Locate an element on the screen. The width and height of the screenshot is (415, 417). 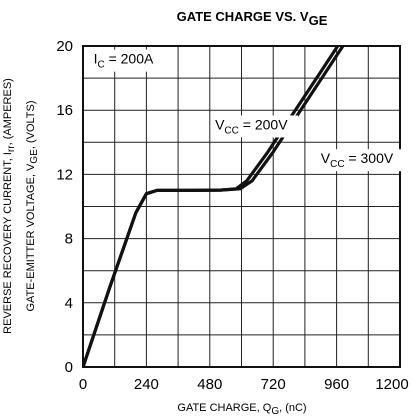
y-axis-label-line2: GATE-EMITTER VOLTAGE, VGE, (VOLTS) is located at coordinates (32, 205).